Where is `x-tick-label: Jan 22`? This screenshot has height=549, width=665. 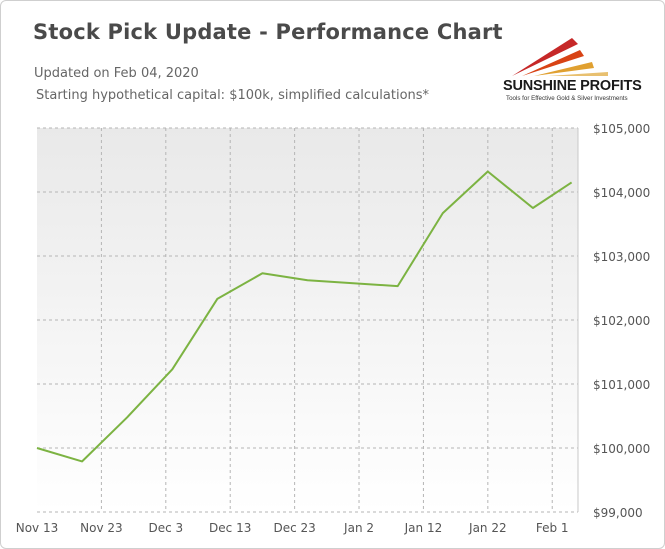 x-tick-label: Jan 22 is located at coordinates (487, 528).